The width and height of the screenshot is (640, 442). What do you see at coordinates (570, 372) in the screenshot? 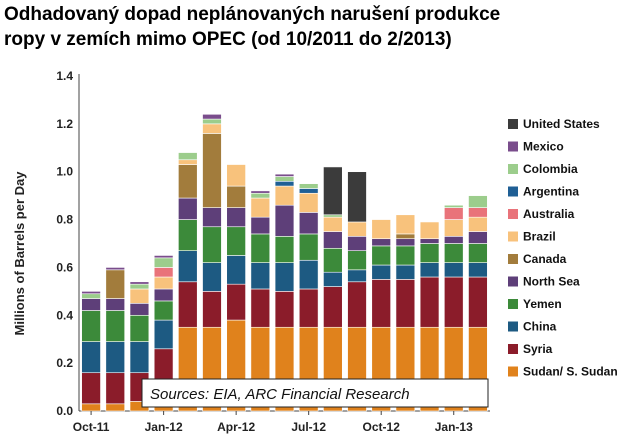
I see `legend-label: Sudan/ S. Sudan` at bounding box center [570, 372].